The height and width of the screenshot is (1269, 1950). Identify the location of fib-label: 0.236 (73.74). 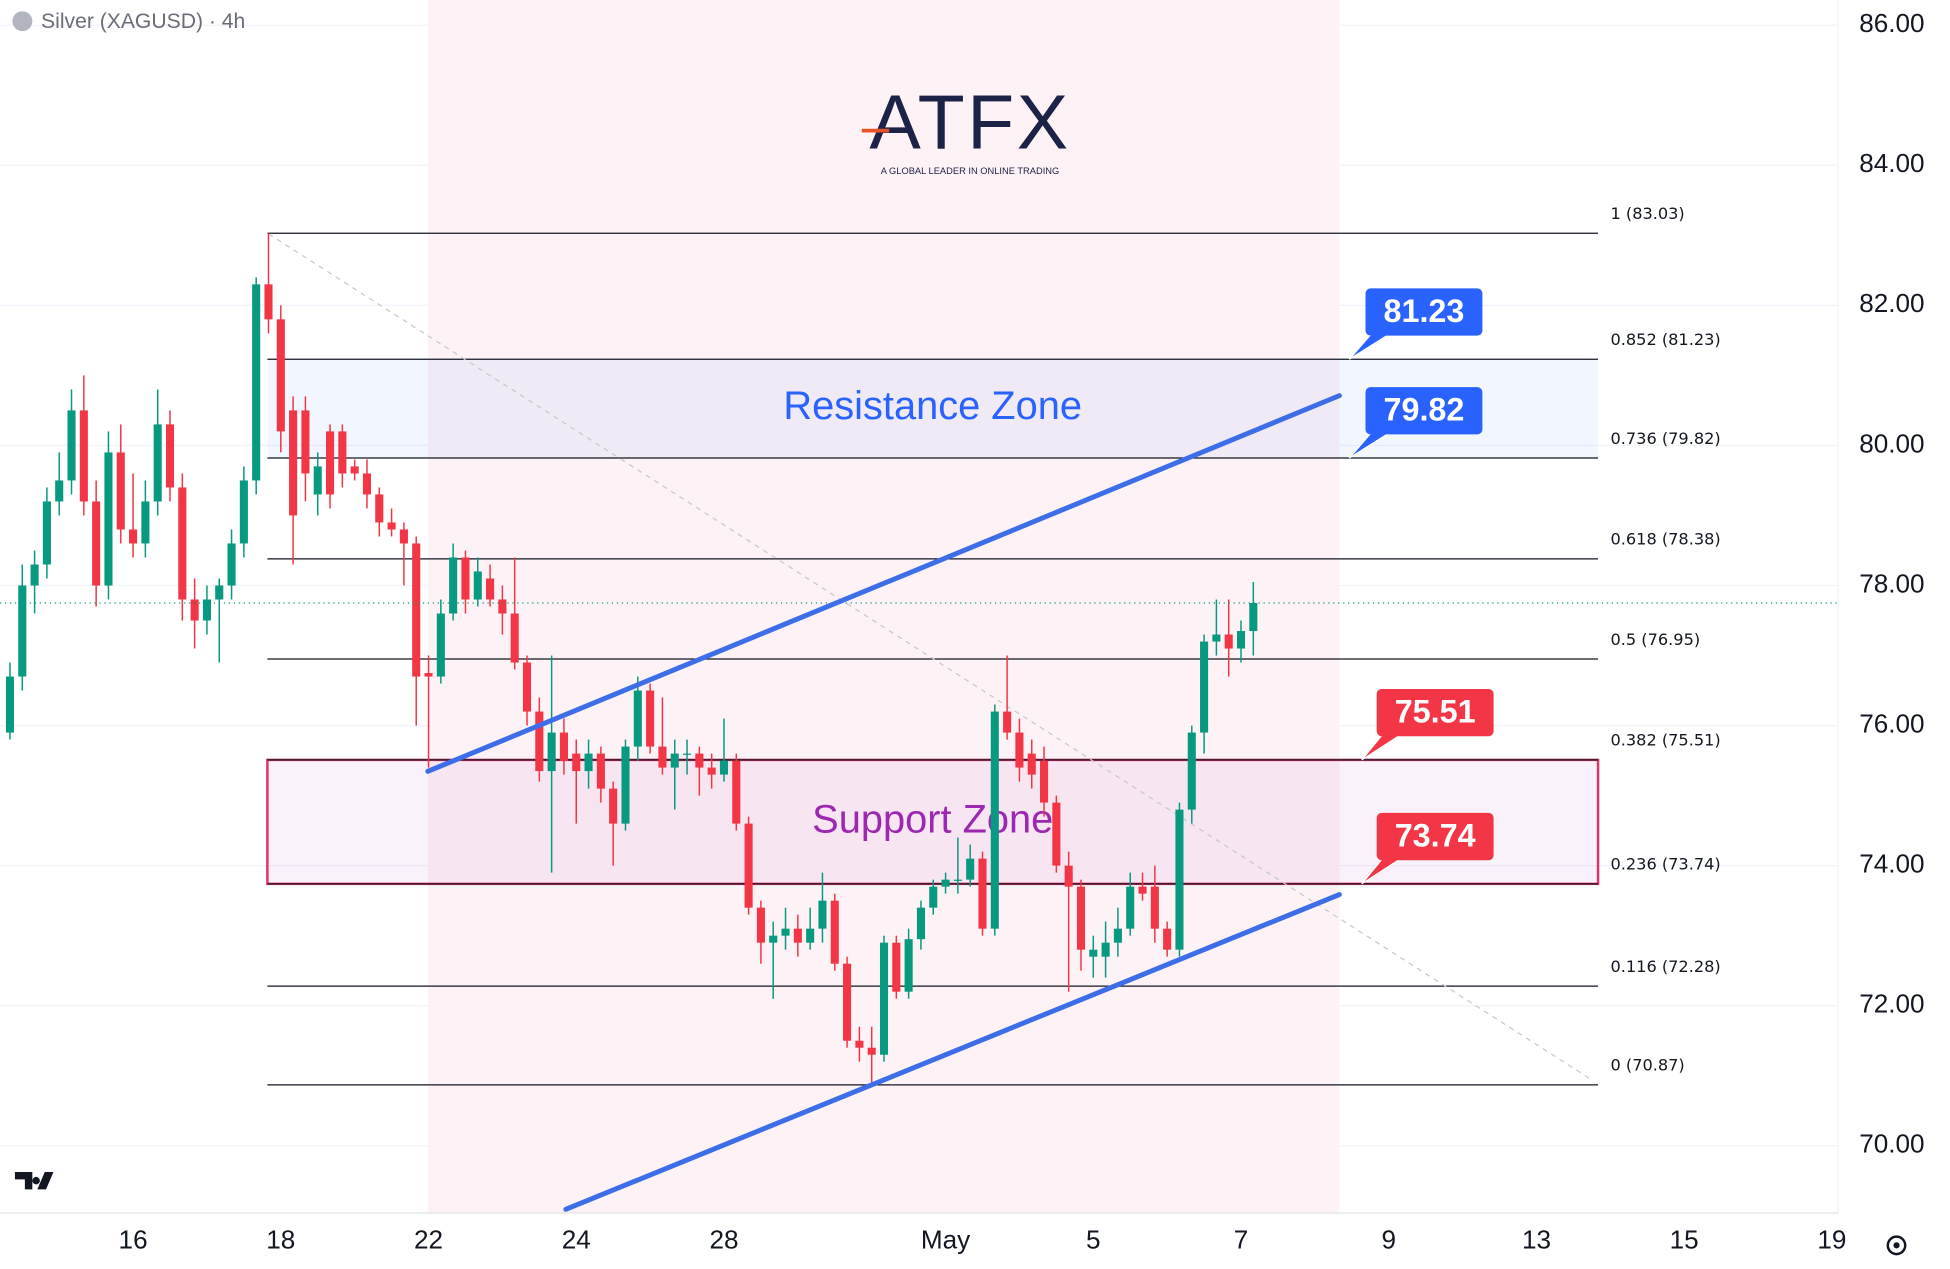
(1665, 864).